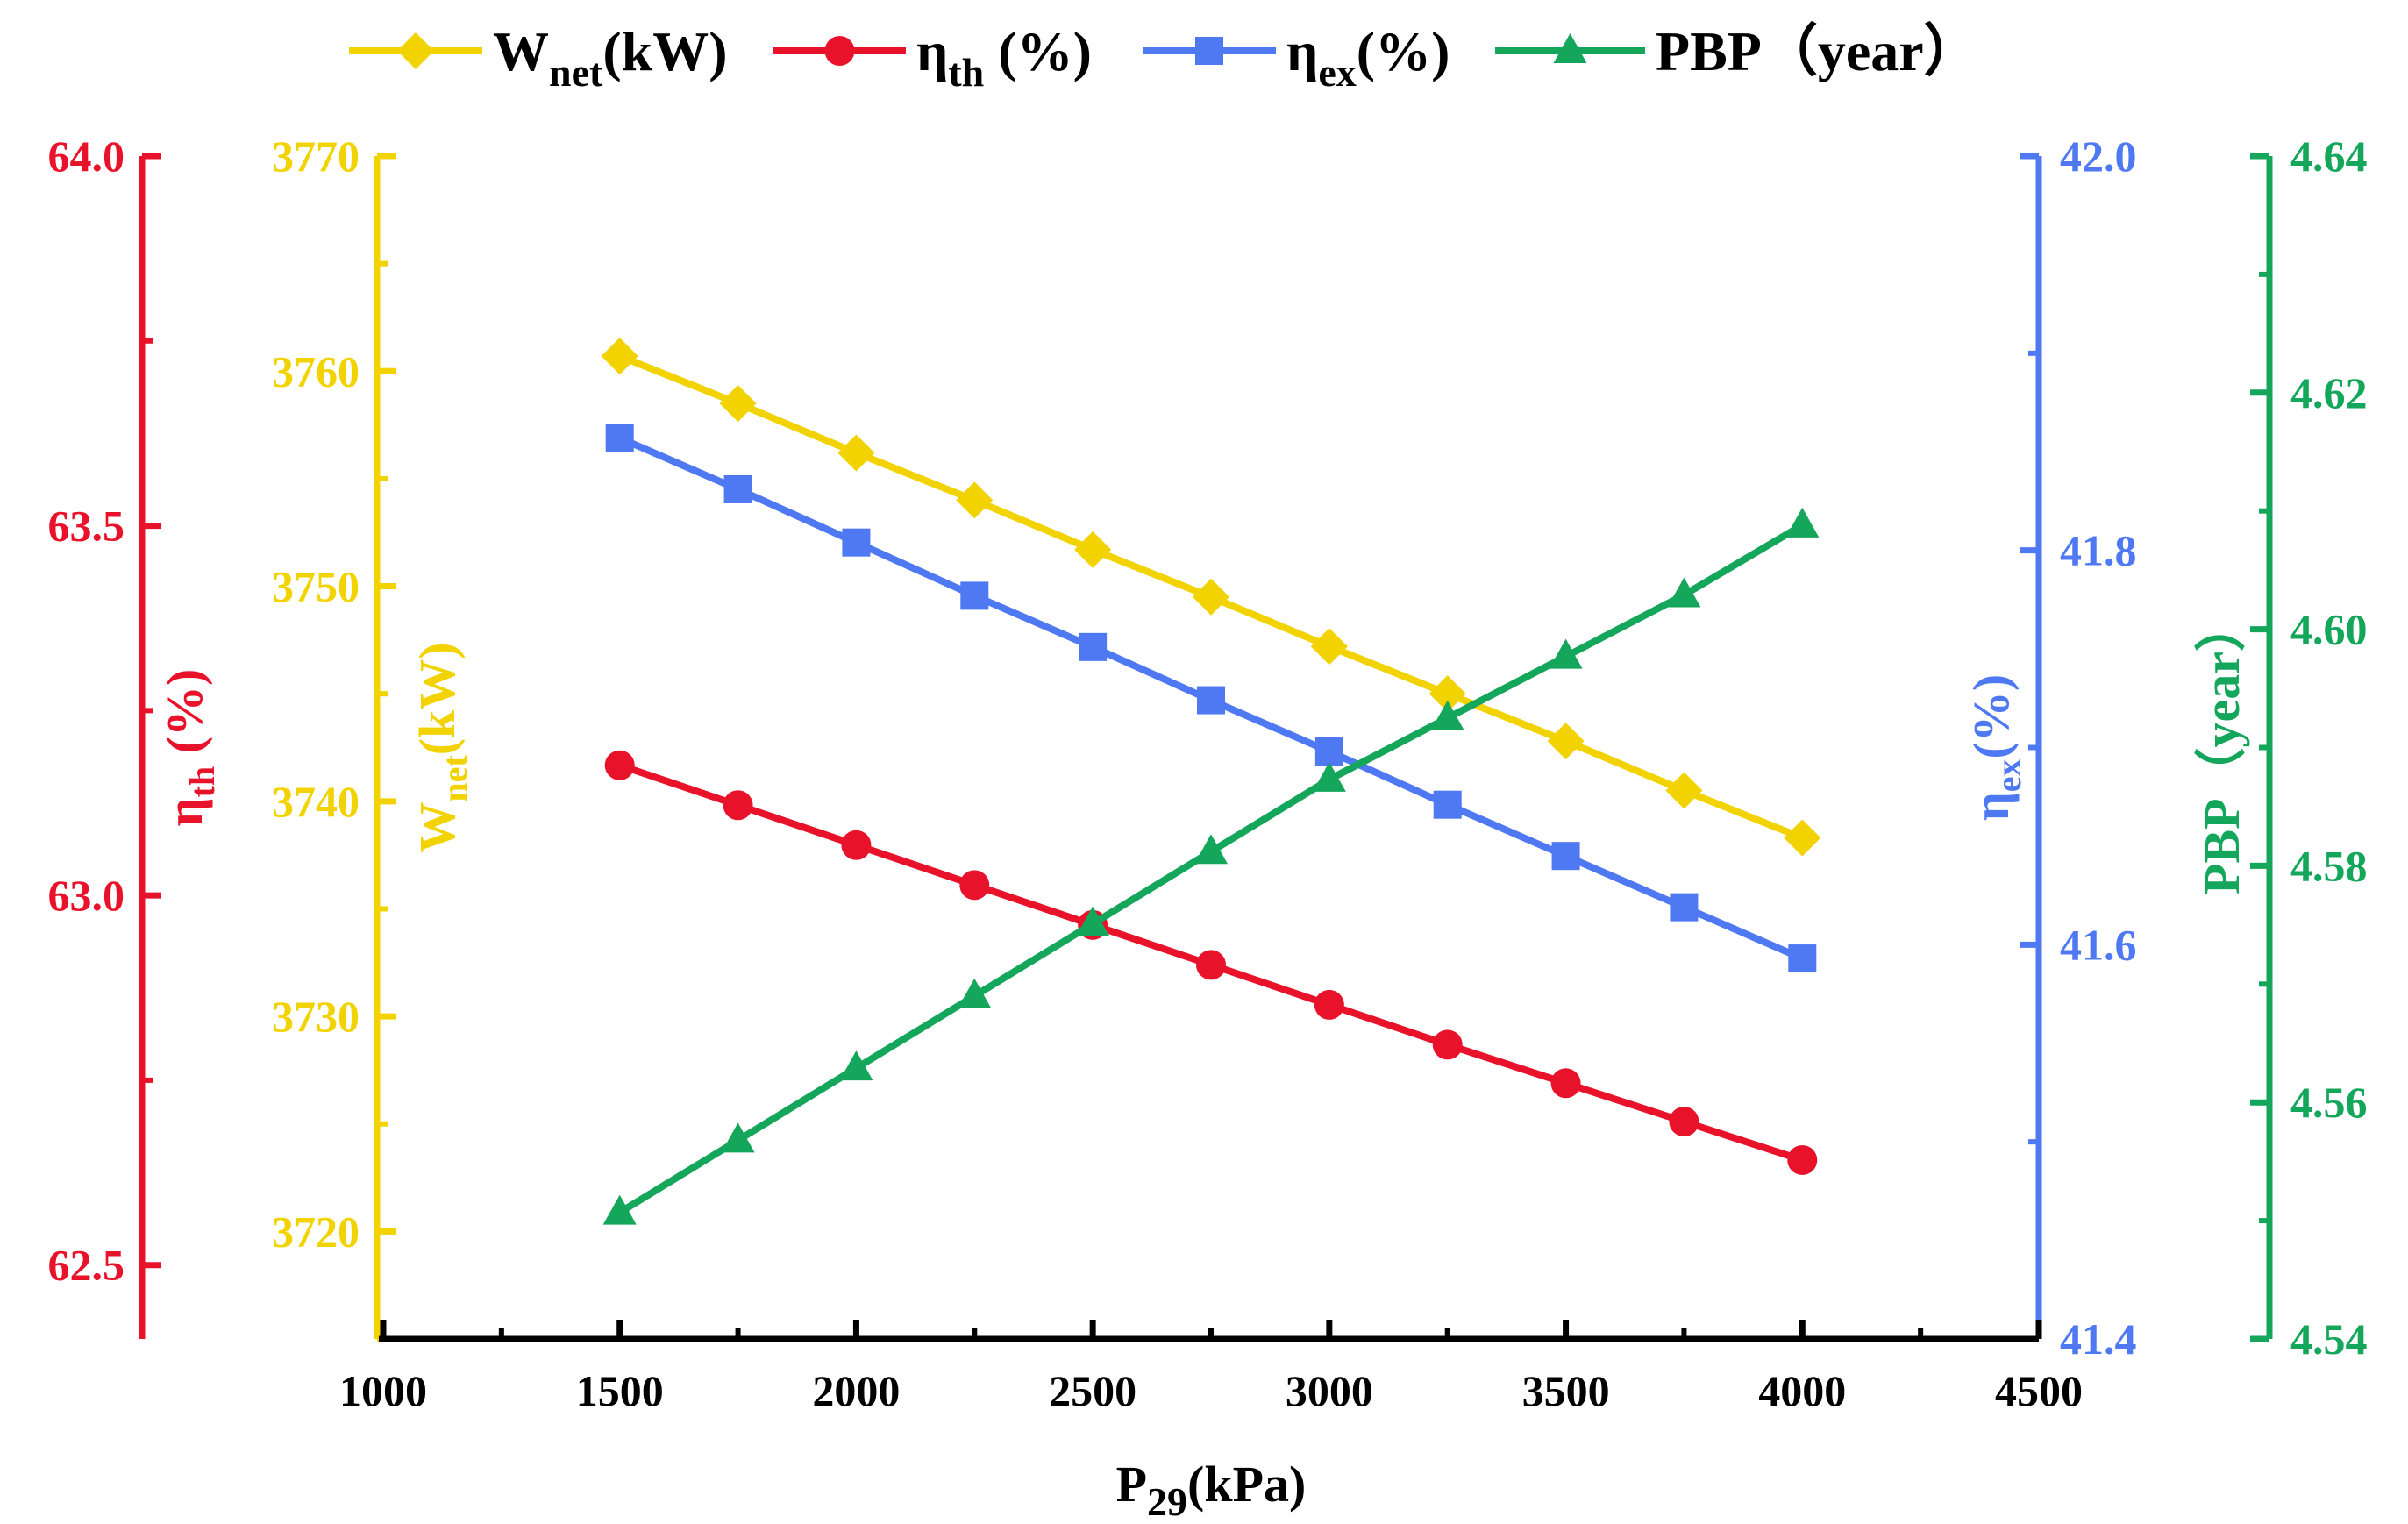  What do you see at coordinates (455, 778) in the screenshot?
I see `axis-title-W-sub: net` at bounding box center [455, 778].